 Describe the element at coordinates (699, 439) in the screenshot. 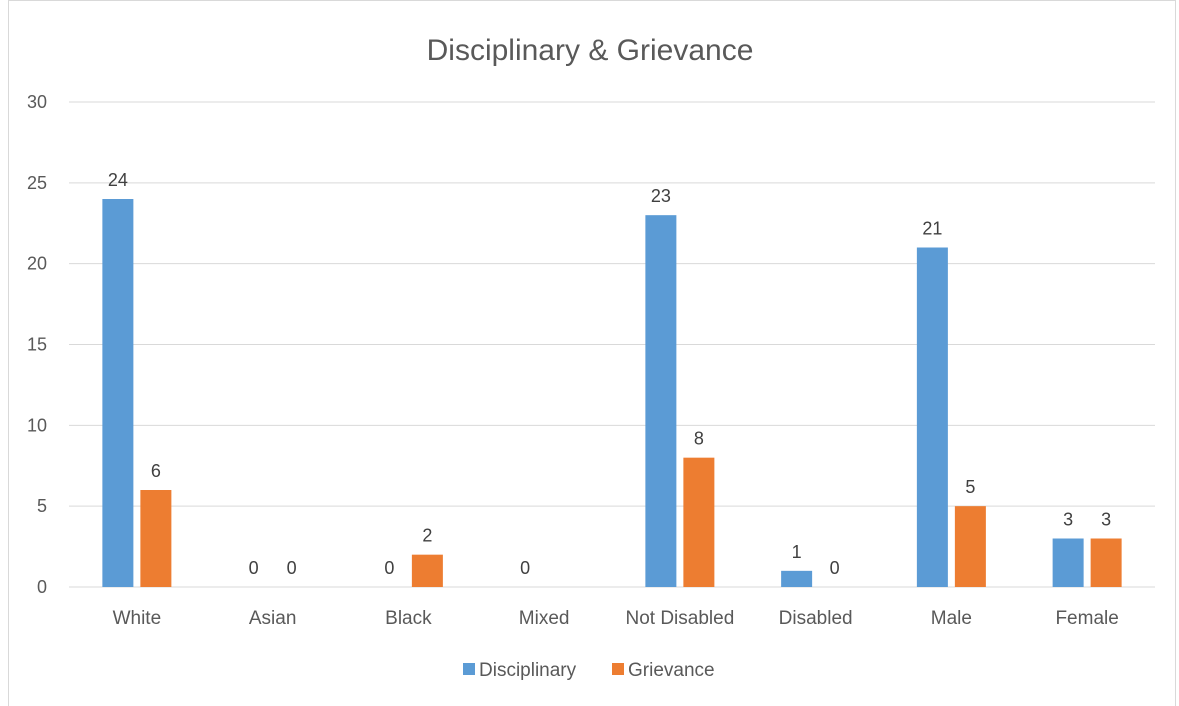

I see `data-label: 8` at that location.